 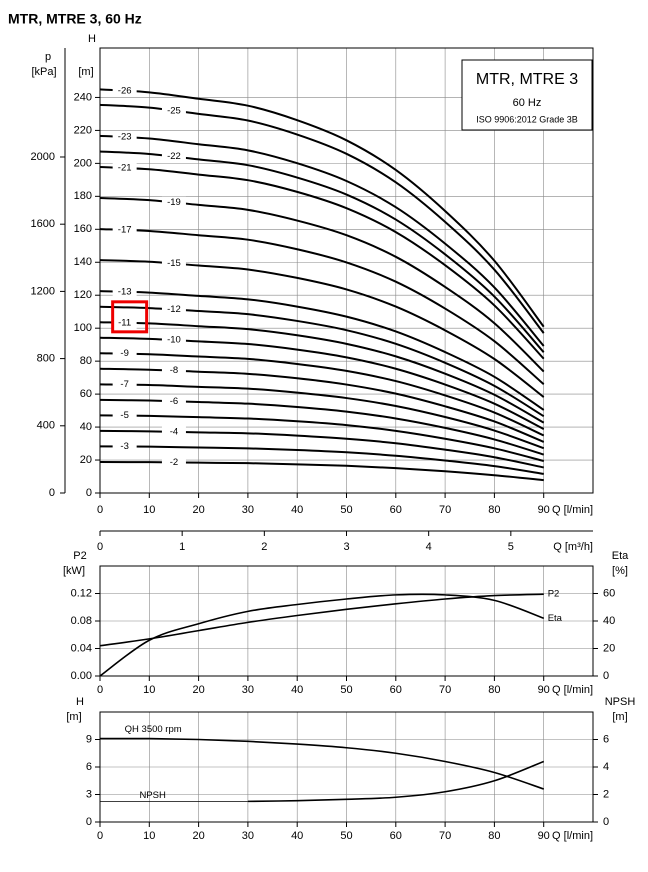 I want to click on y2-tick-label: 800, so click(x=46, y=359).